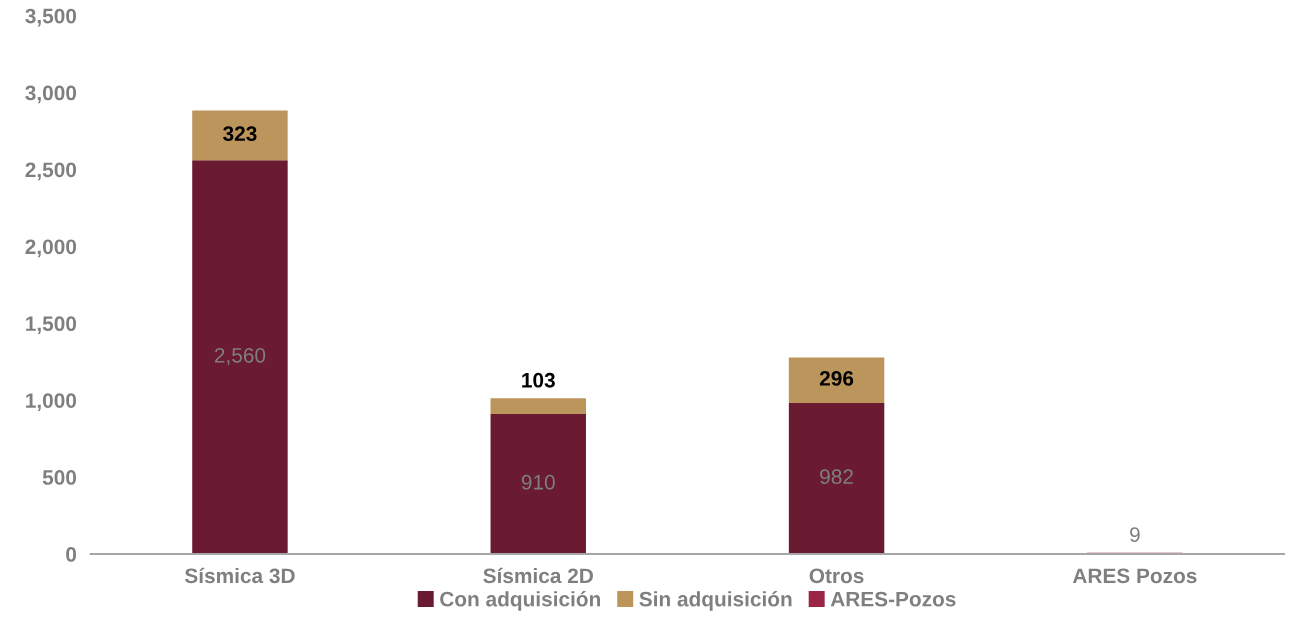 Image resolution: width=1297 pixels, height=626 pixels. Describe the element at coordinates (59, 477) in the screenshot. I see `y-tick-label: 500` at that location.